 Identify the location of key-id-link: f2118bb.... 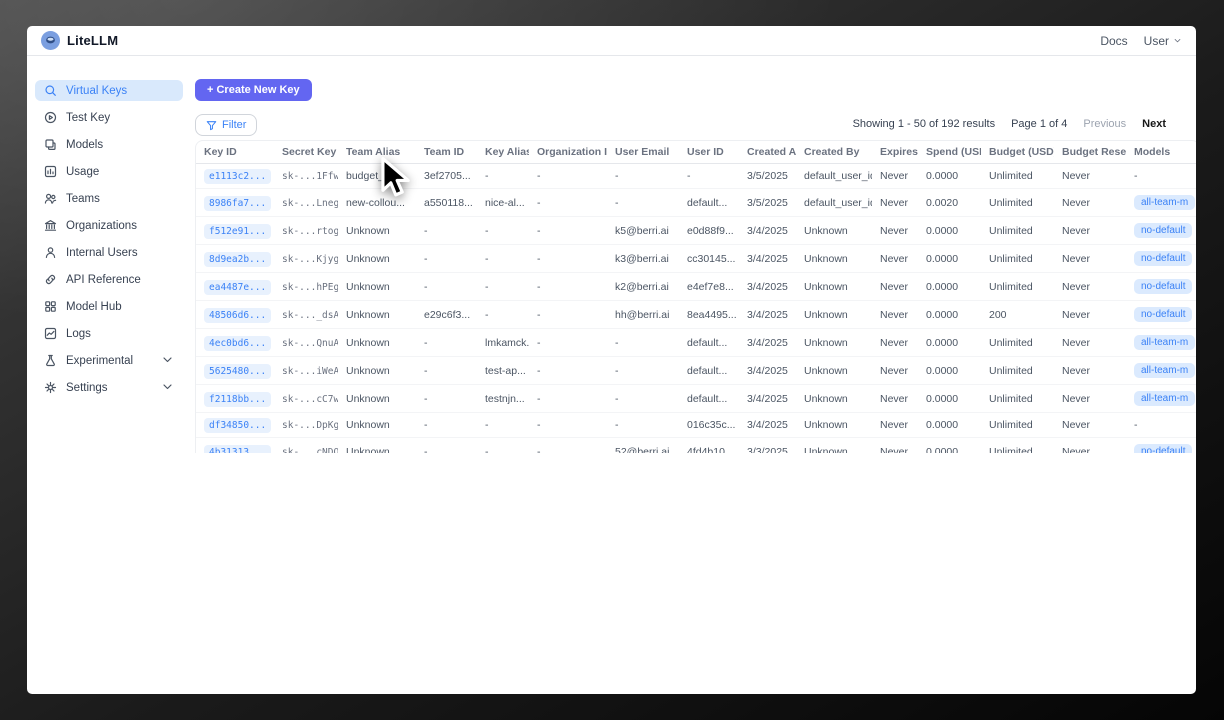
(238, 399).